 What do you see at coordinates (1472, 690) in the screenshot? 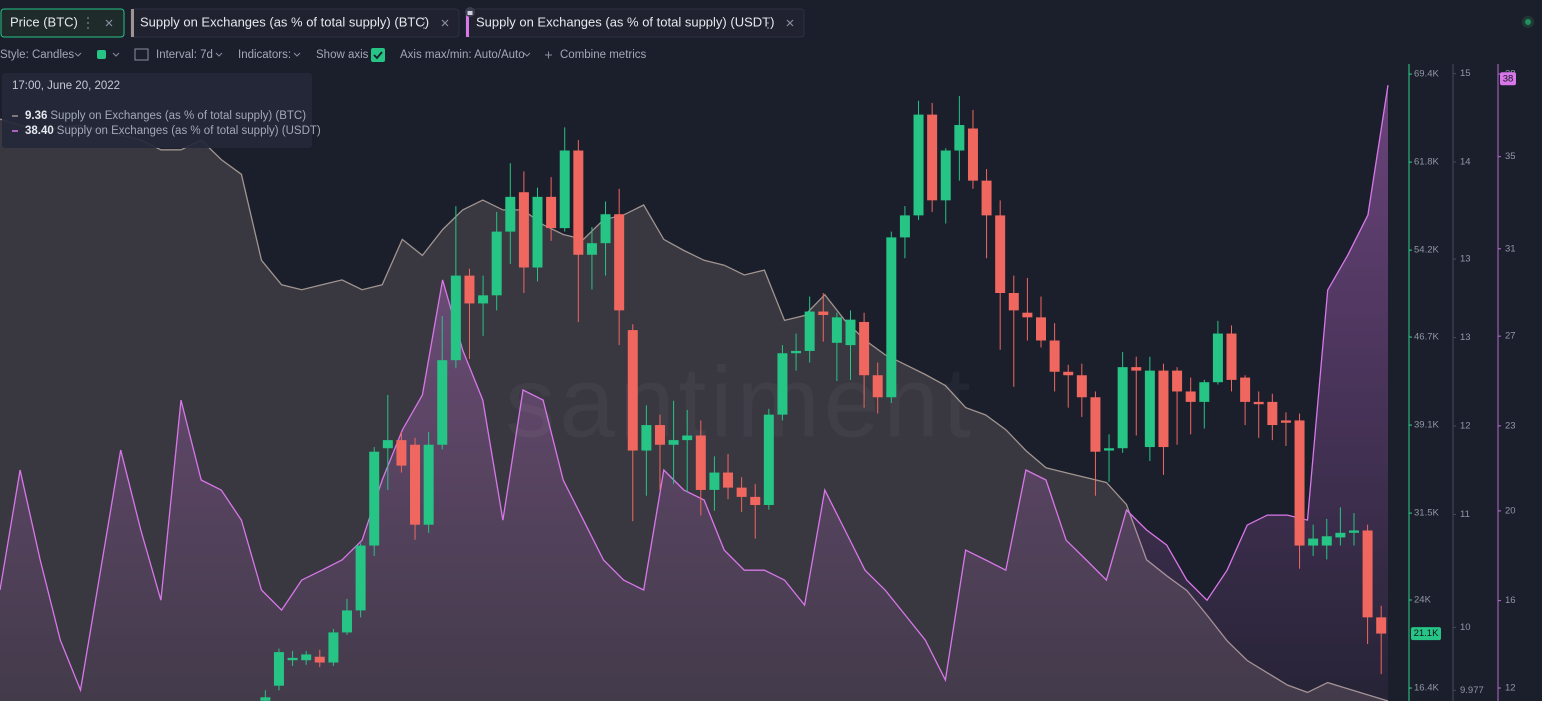
I see `y-tick-label: 9.977` at bounding box center [1472, 690].